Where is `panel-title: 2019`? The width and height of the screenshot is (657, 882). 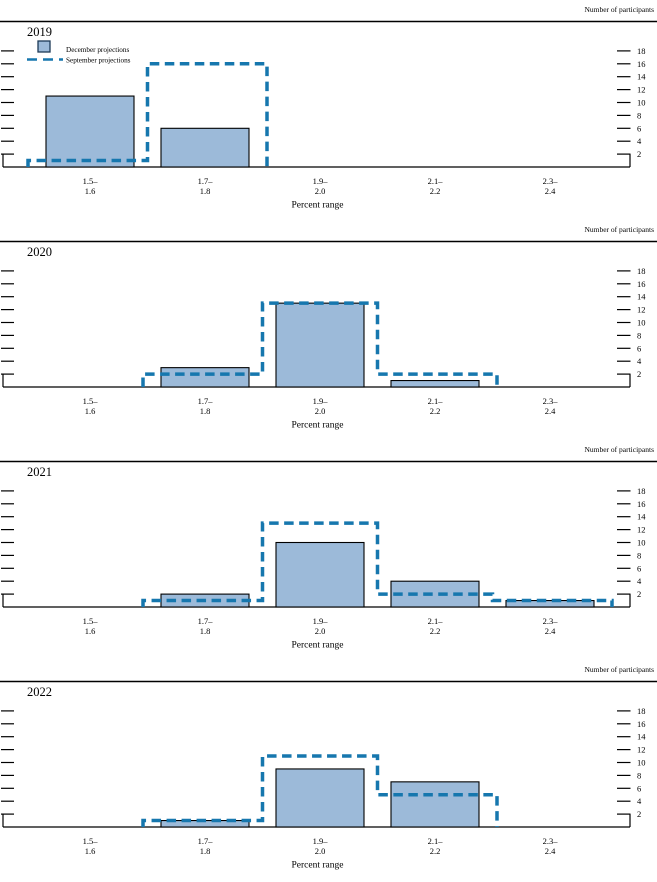
panel-title: 2019 is located at coordinates (39, 32).